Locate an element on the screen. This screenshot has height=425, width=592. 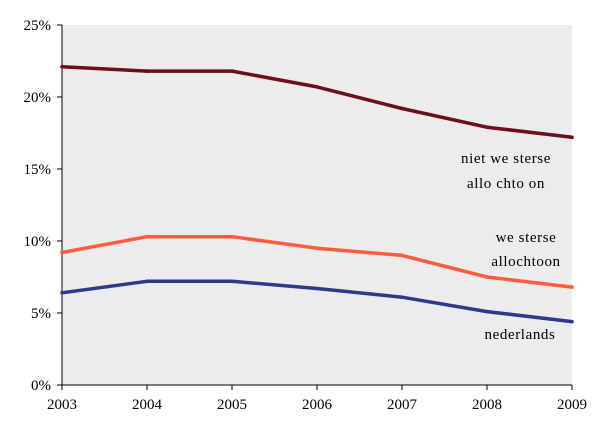
series-label: allochtoon is located at coordinates (525, 262).